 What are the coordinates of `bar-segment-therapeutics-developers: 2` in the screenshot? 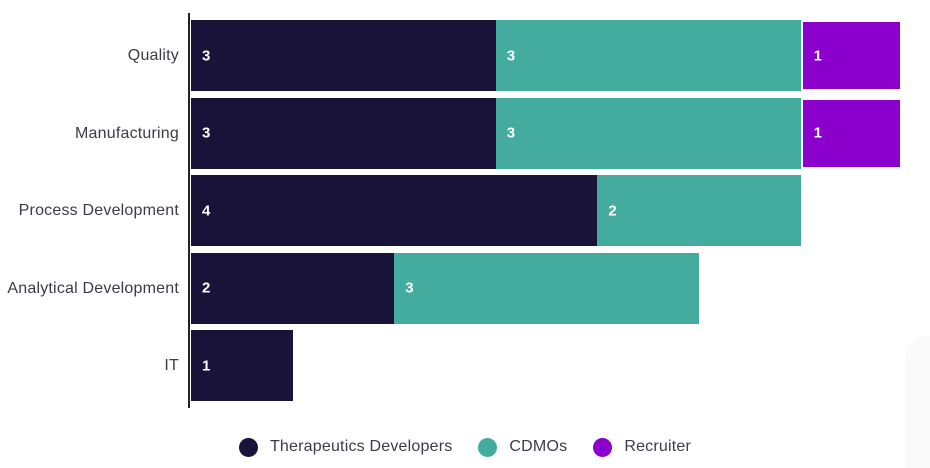 It's located at (293, 288).